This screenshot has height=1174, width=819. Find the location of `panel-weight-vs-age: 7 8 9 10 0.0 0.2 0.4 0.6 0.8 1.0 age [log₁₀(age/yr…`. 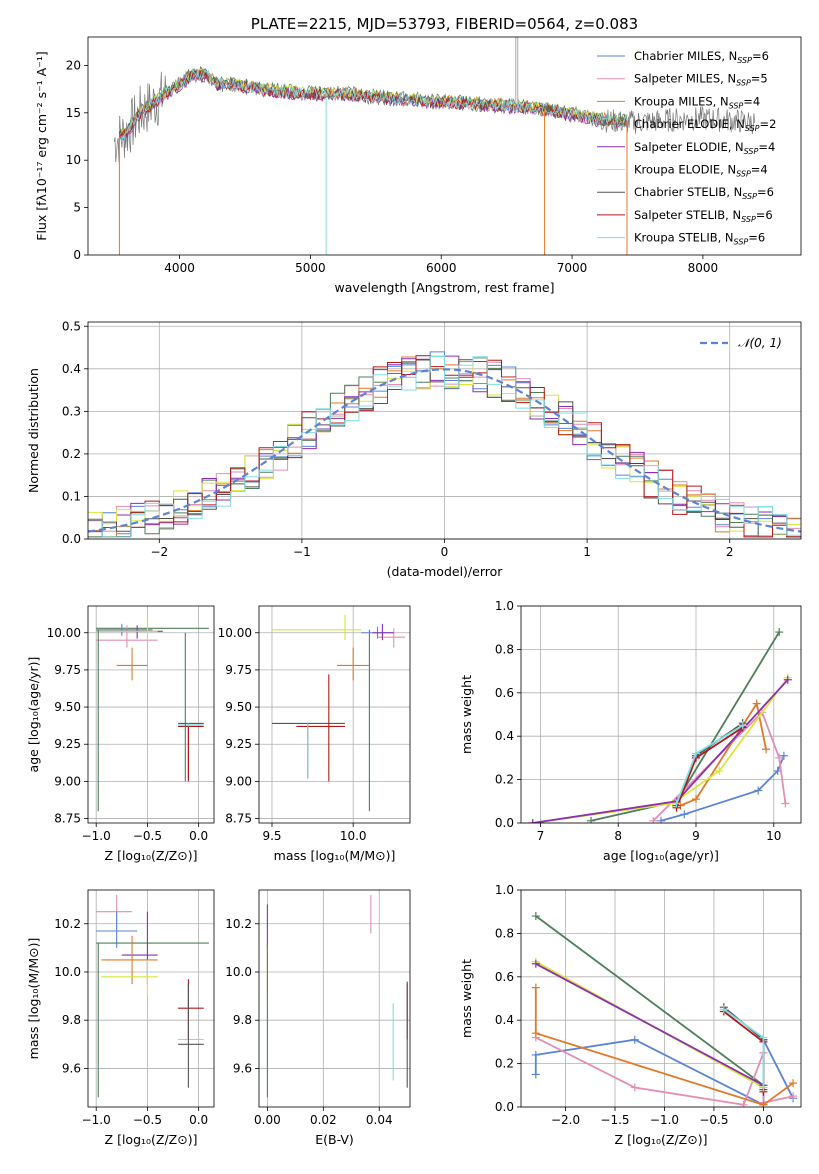

panel-weight-vs-age: 7 8 9 10 0.0 0.2 0.4 0.6 0.8 1.0 age [log₁₀(age/yr… is located at coordinates (630, 731).